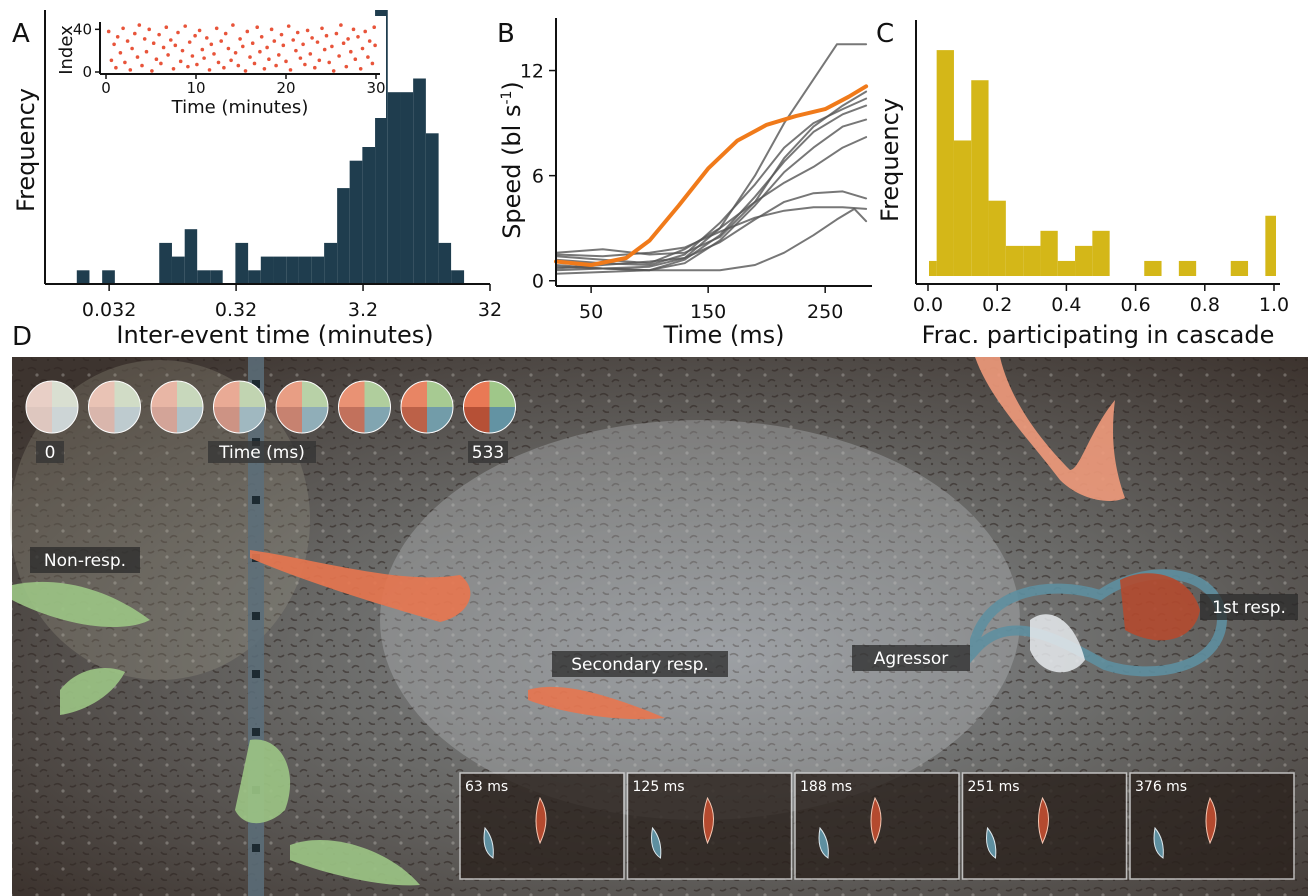 The width and height of the screenshot is (1308, 896). I want to click on fish-responder-left, so click(360, 586).